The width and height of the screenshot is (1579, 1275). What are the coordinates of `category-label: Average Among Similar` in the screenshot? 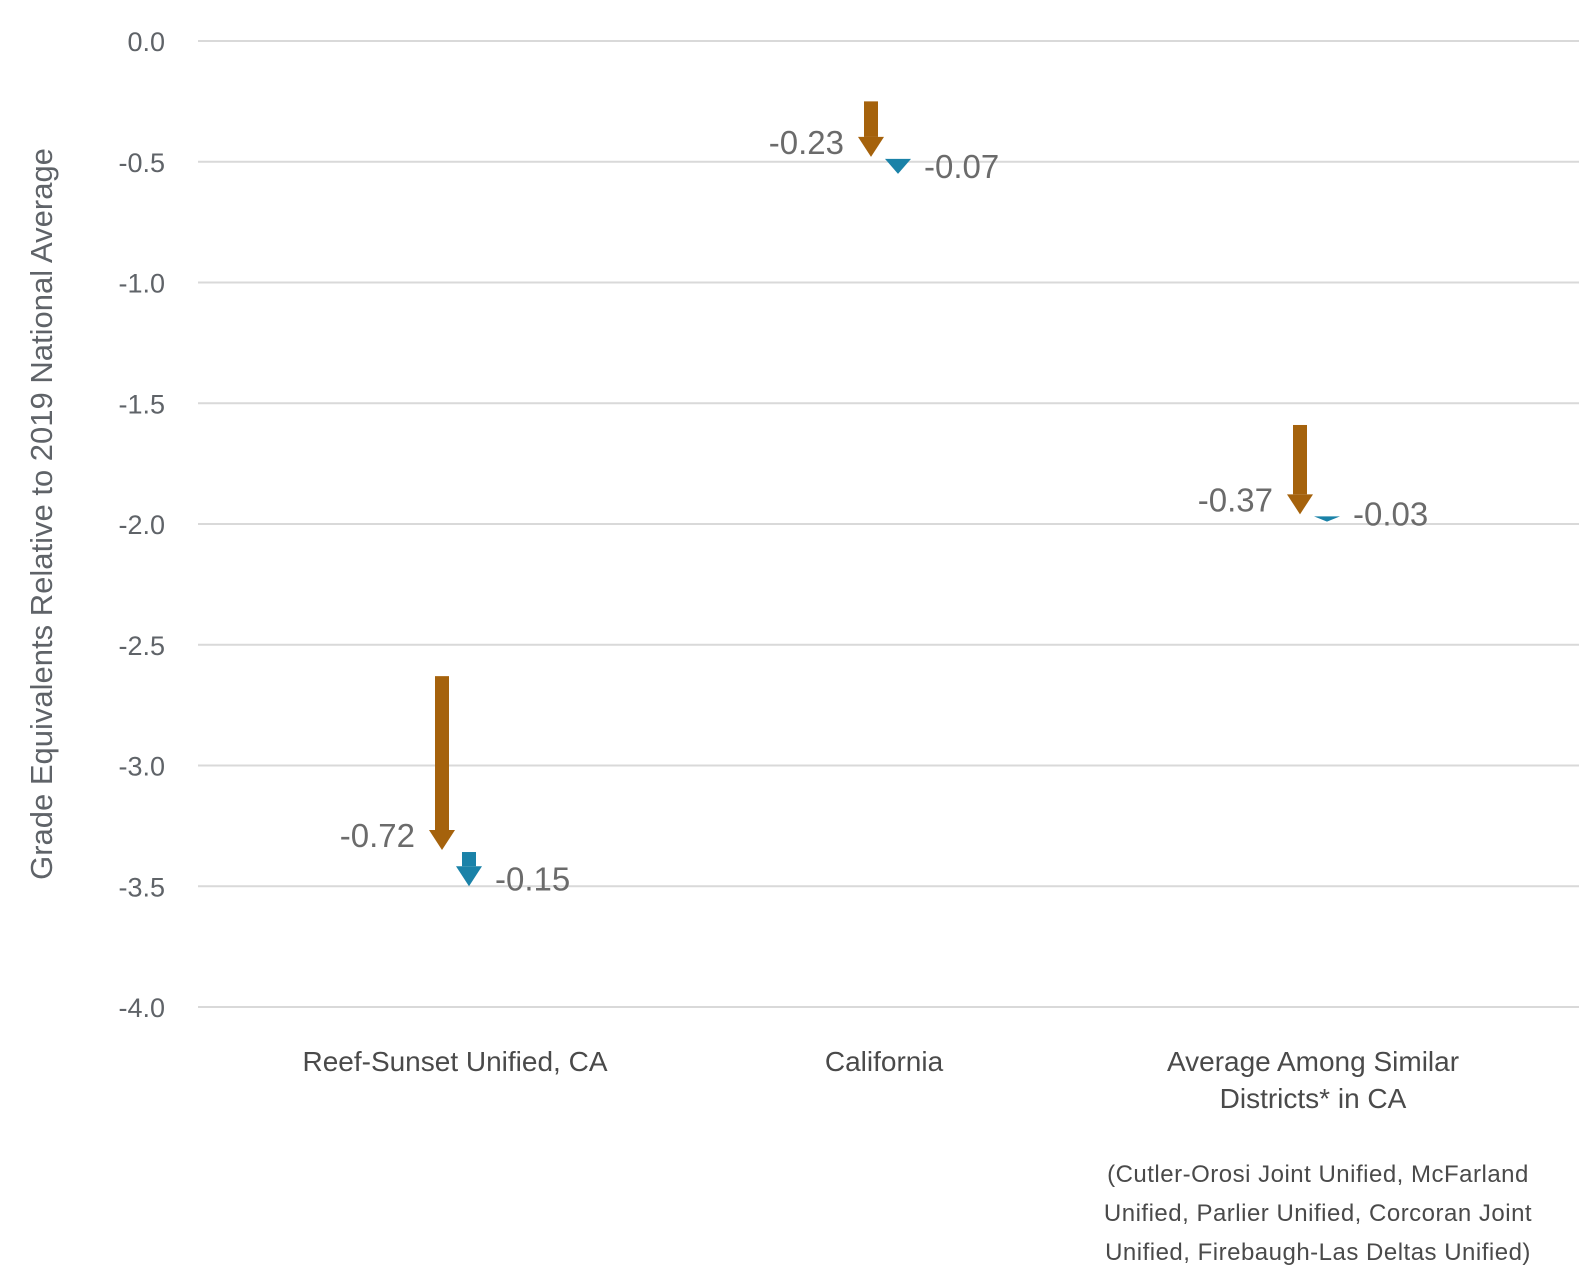 It's located at (1313, 1061).